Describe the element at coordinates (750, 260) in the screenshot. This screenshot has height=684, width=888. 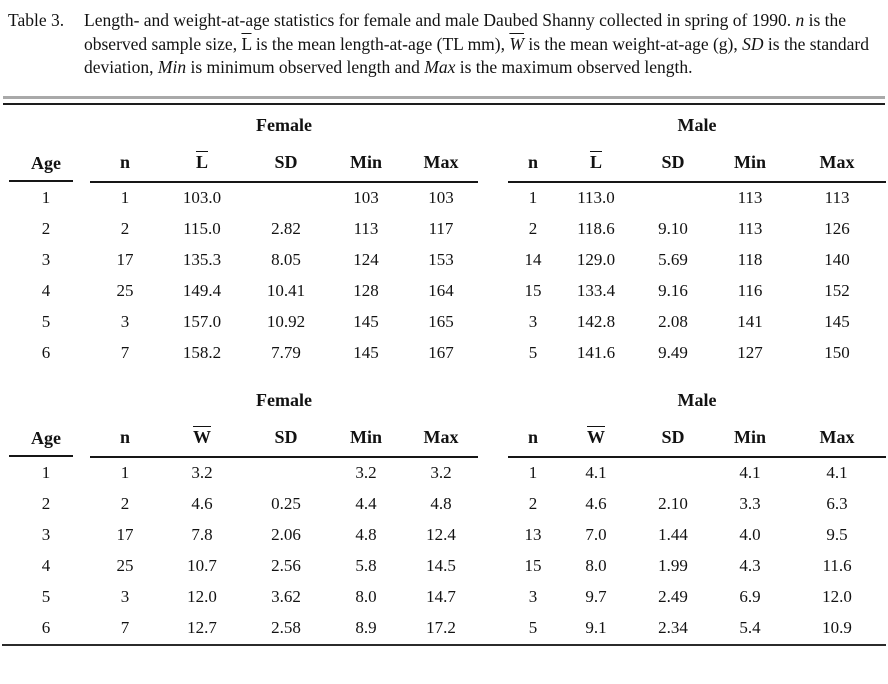
I see `table-cell: 118` at that location.